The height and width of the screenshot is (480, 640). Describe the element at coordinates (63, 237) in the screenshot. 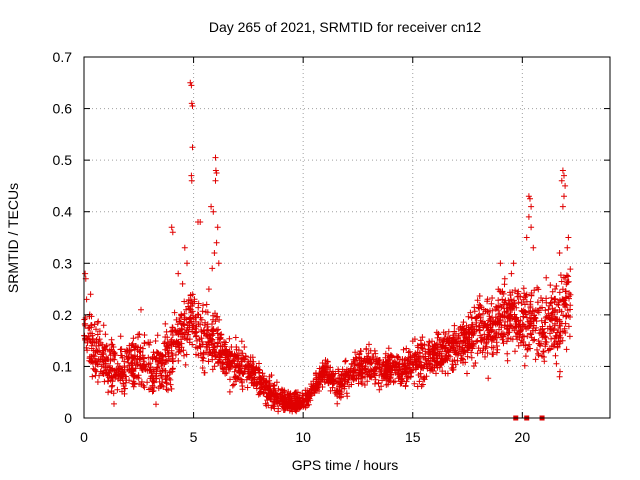

I see `y-axis-tick-labels: 0 0.1 0.2 0.3 0.4 0.5 0.6 0.7` at that location.